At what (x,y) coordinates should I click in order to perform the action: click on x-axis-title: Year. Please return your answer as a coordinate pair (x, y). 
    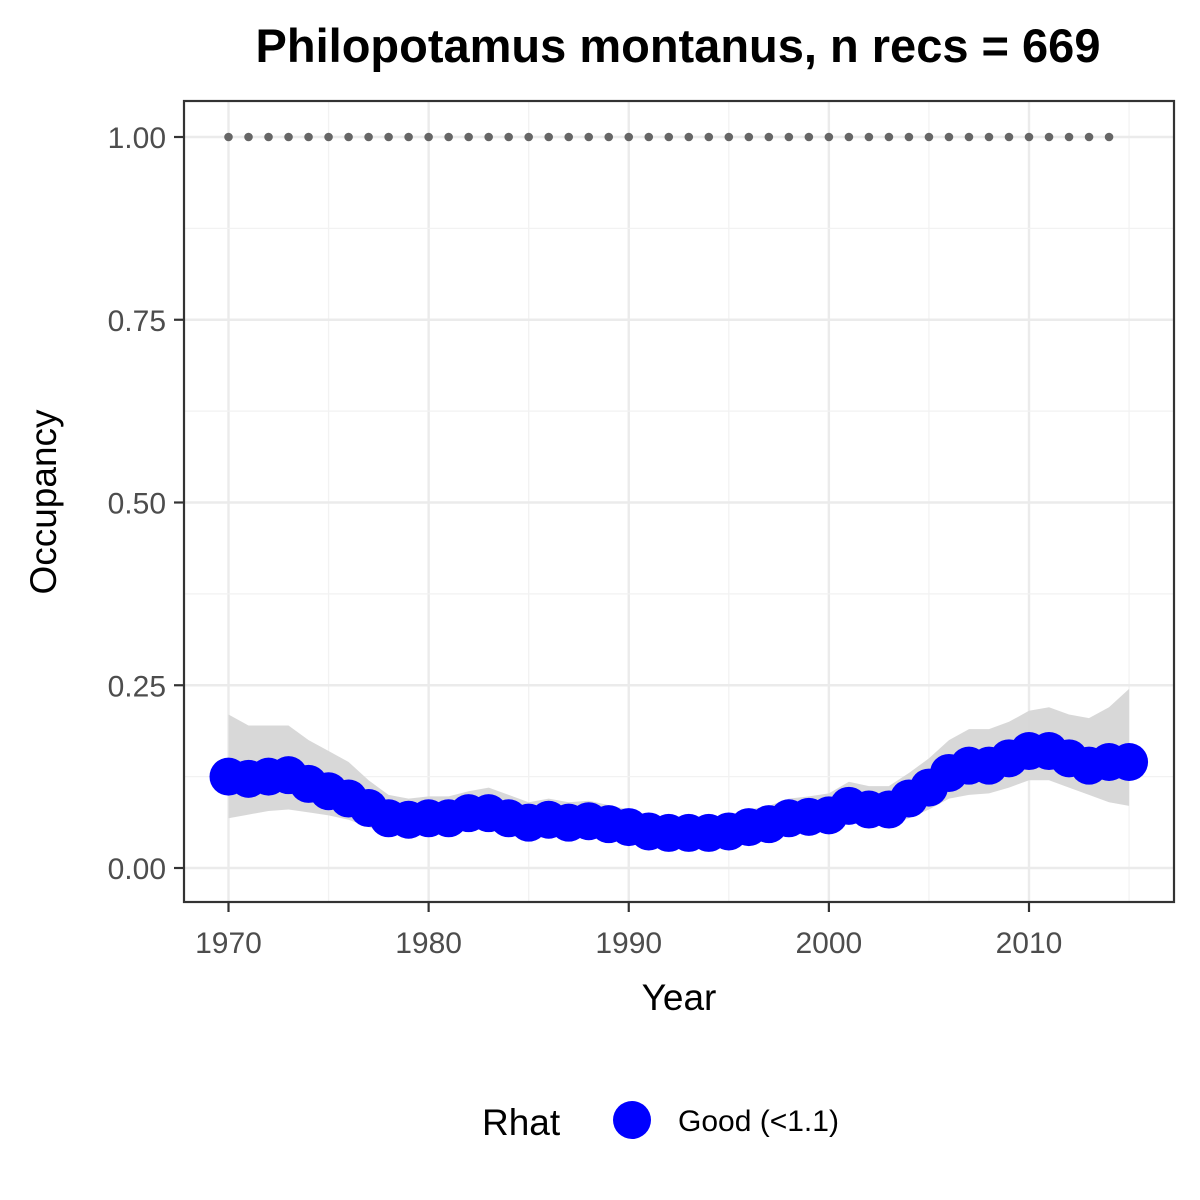
    Looking at the image, I should click on (679, 997).